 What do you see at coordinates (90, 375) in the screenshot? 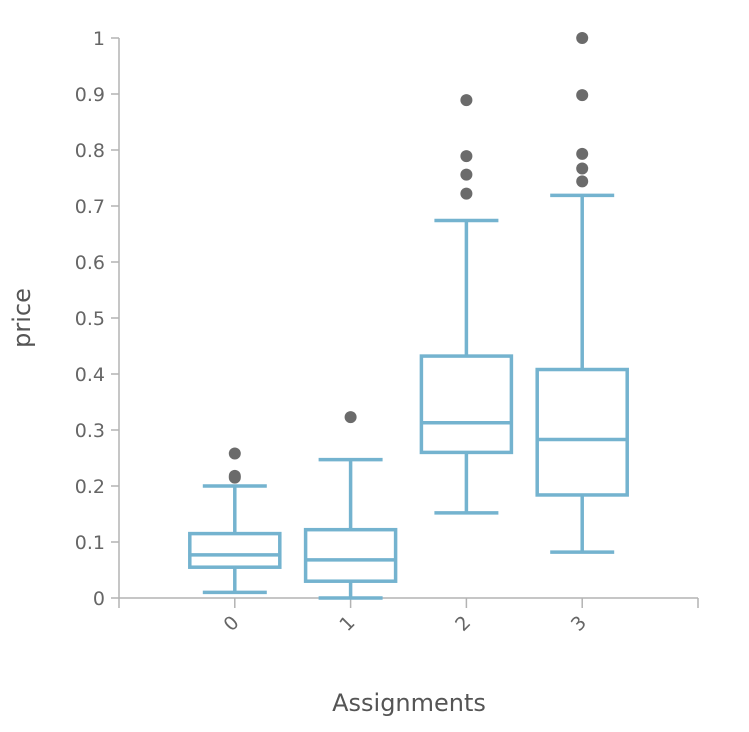
I see `y-tick-label: 0.4` at bounding box center [90, 375].